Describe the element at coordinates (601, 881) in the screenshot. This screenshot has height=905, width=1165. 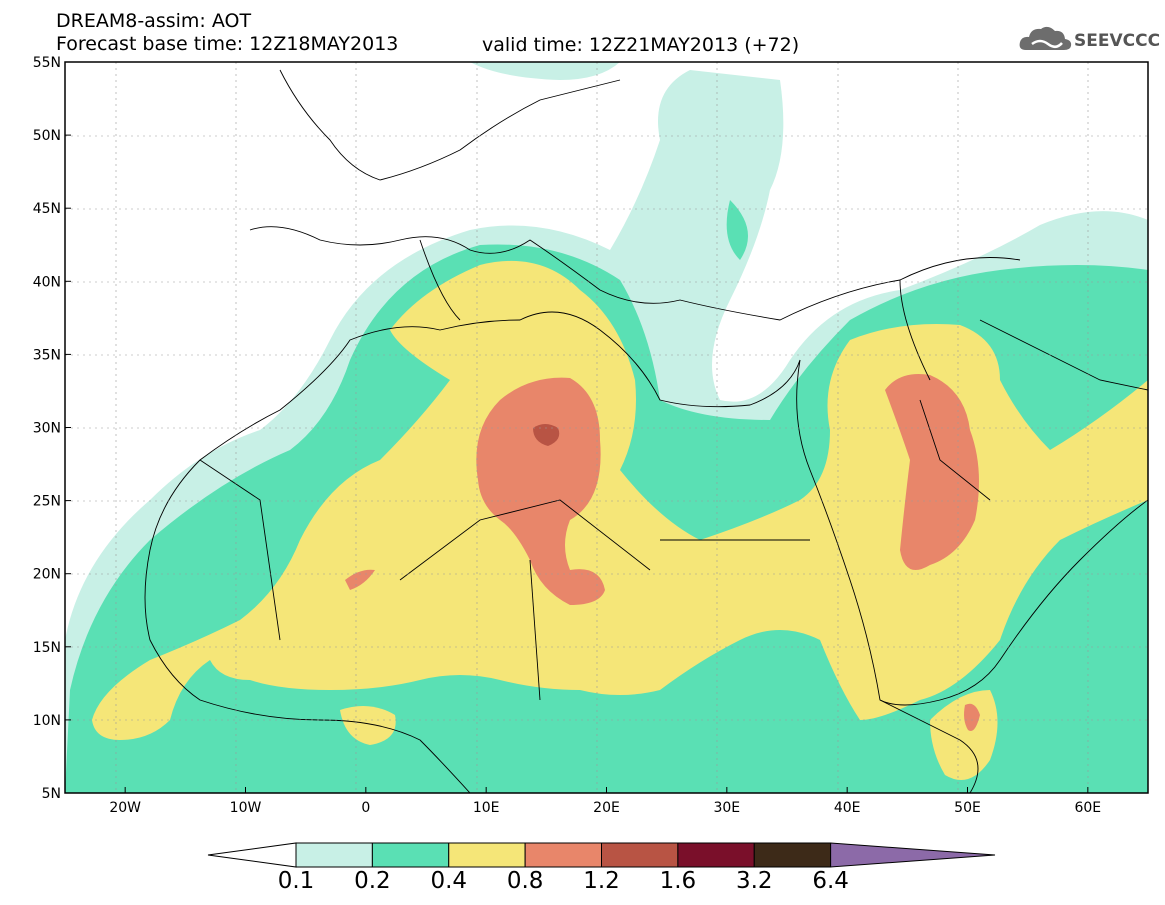
I see `colorbar-label: 1.2` at that location.